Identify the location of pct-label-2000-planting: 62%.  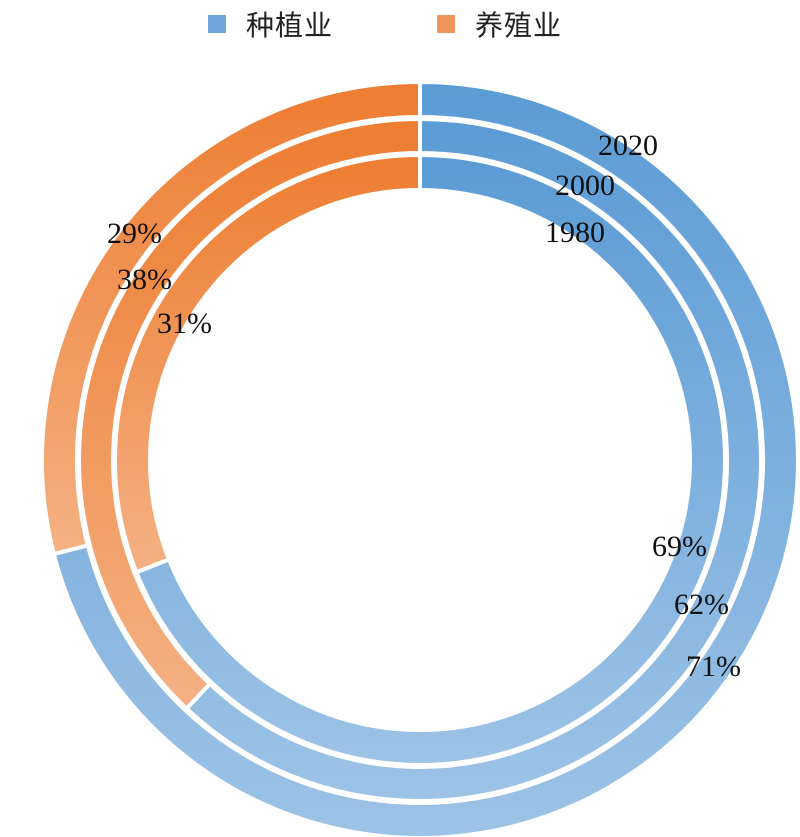
(701, 604).